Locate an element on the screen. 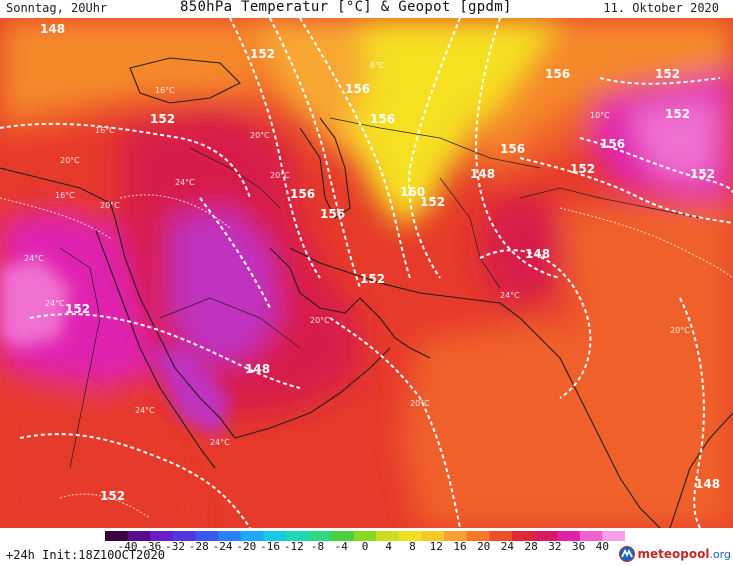 The width and height of the screenshot is (733, 566). temperature-label: 8°C is located at coordinates (377, 65).